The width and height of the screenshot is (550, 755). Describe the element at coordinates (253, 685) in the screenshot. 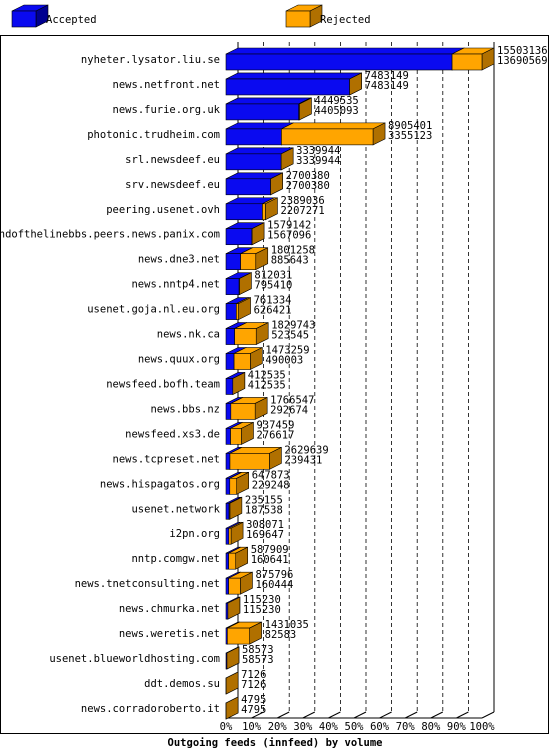

I see `value-label: 7126` at that location.